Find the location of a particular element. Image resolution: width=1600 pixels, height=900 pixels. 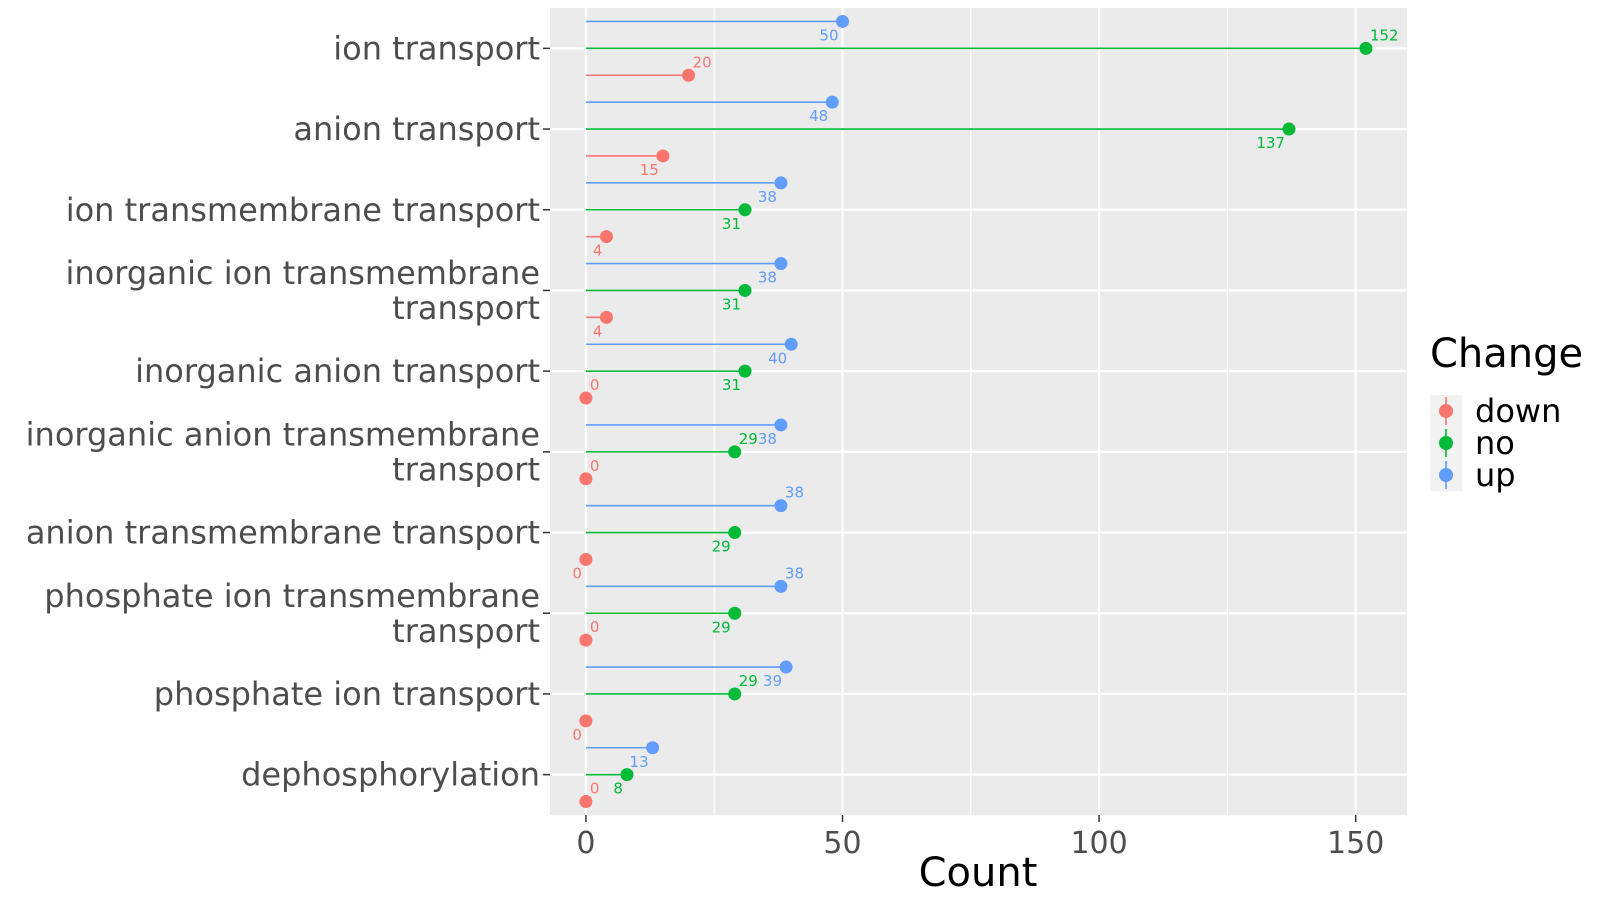

legend-key-point-down is located at coordinates (1446, 411).